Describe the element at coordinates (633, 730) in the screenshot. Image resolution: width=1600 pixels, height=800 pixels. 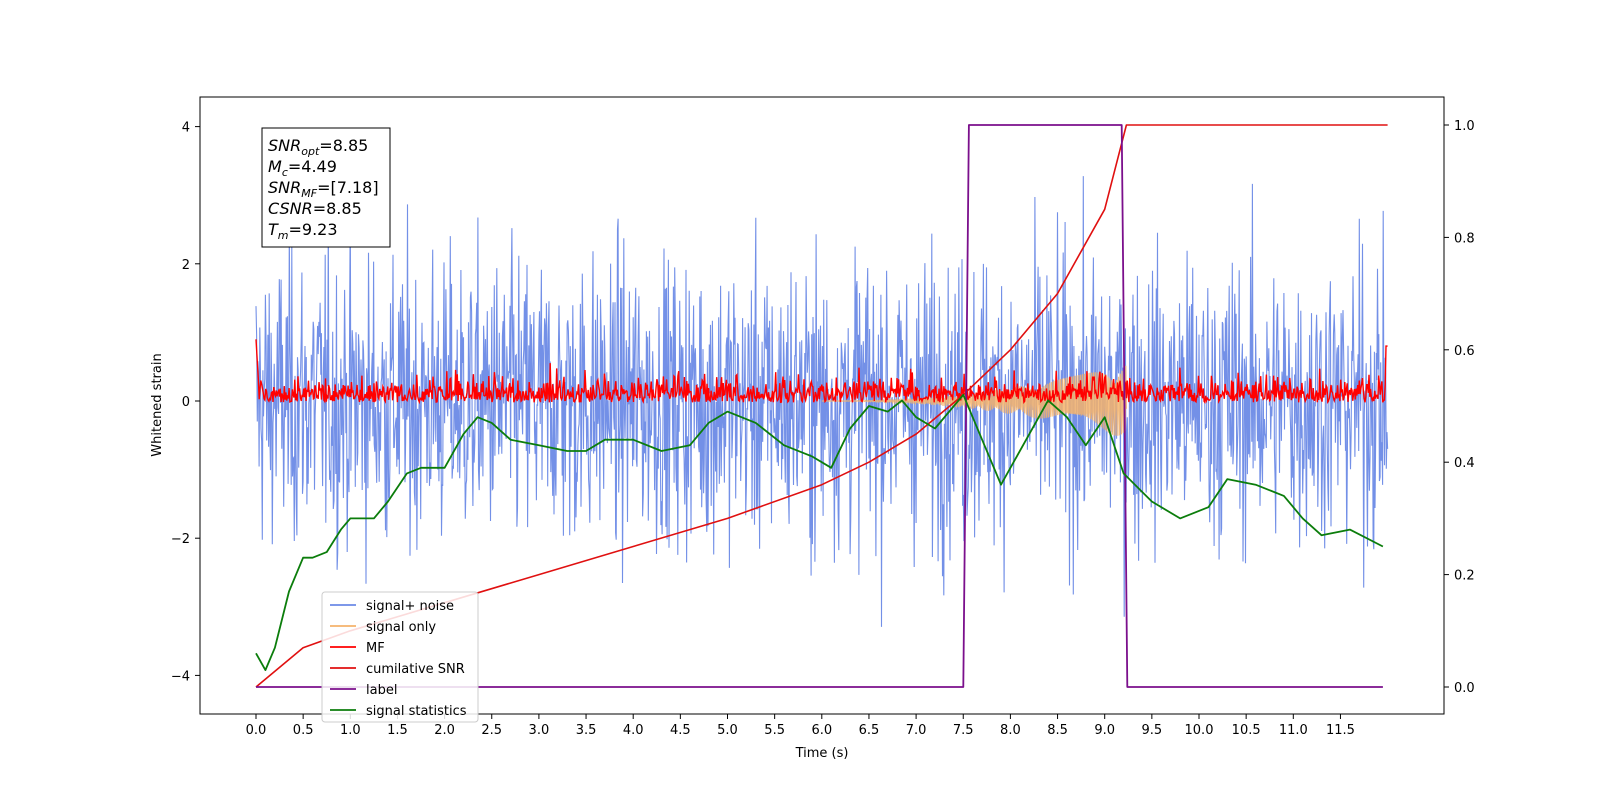
I see `x-tick-label: 4.0` at that location.